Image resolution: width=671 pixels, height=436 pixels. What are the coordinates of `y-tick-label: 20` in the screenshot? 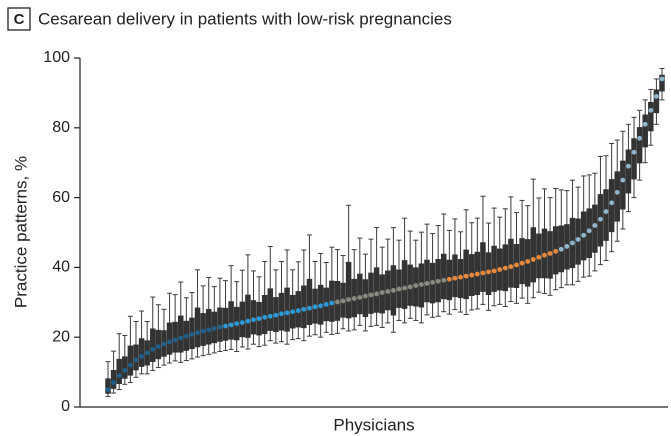 It's located at (61, 336).